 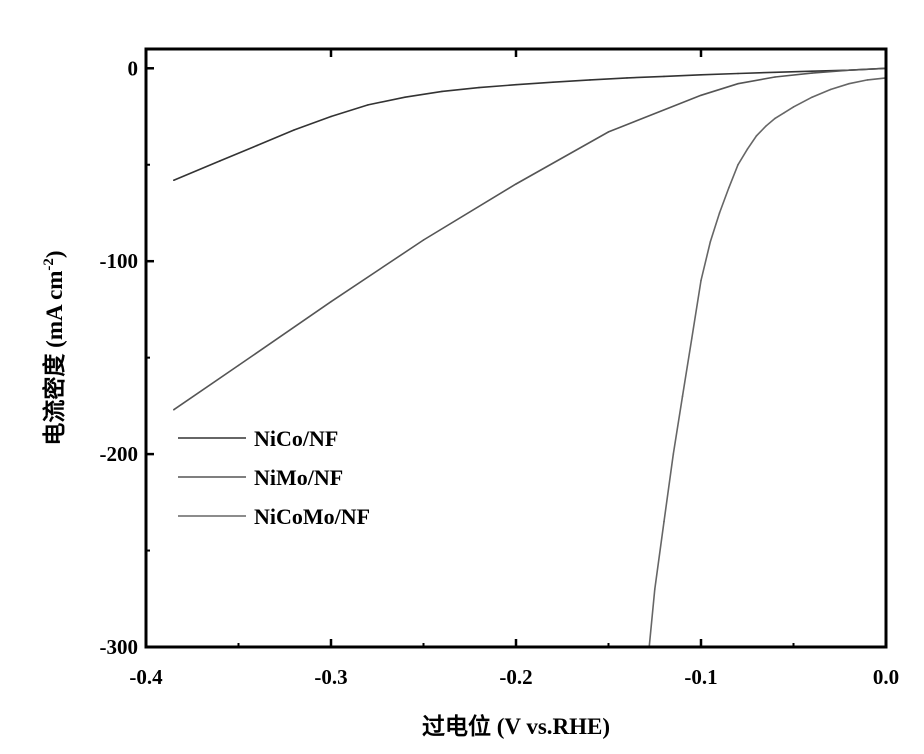 I want to click on x-tick-label-4: 0.0, so click(x=886, y=677).